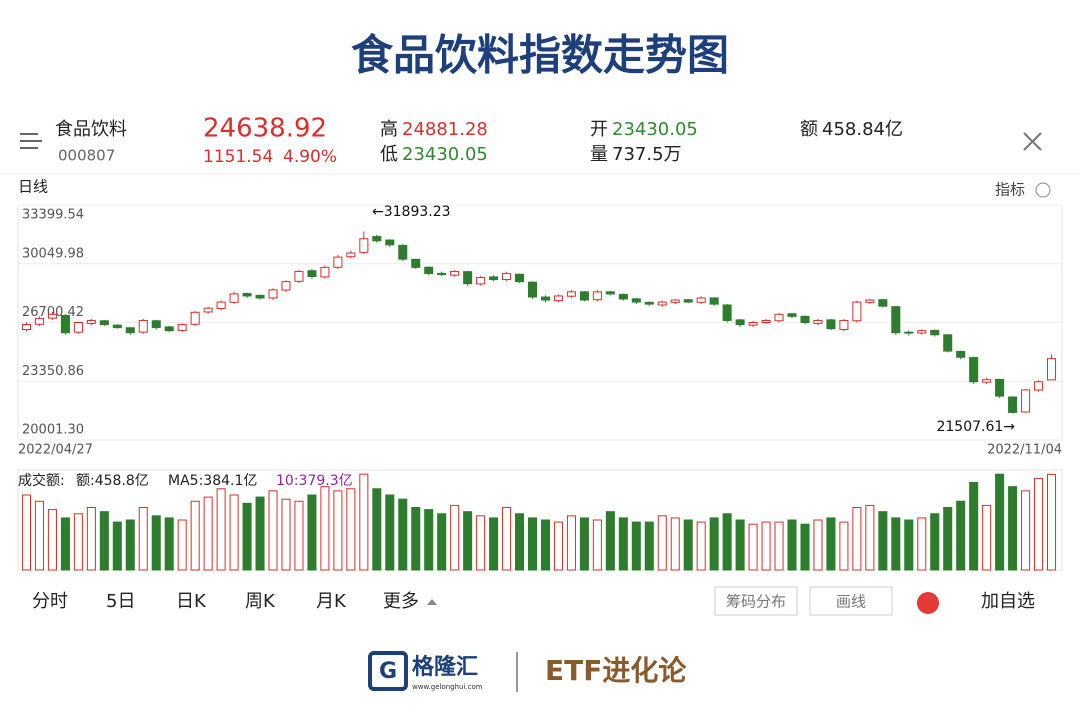 The width and height of the screenshot is (1080, 728). Describe the element at coordinates (53, 215) in the screenshot. I see `y-tick-label: 33399.54` at that location.